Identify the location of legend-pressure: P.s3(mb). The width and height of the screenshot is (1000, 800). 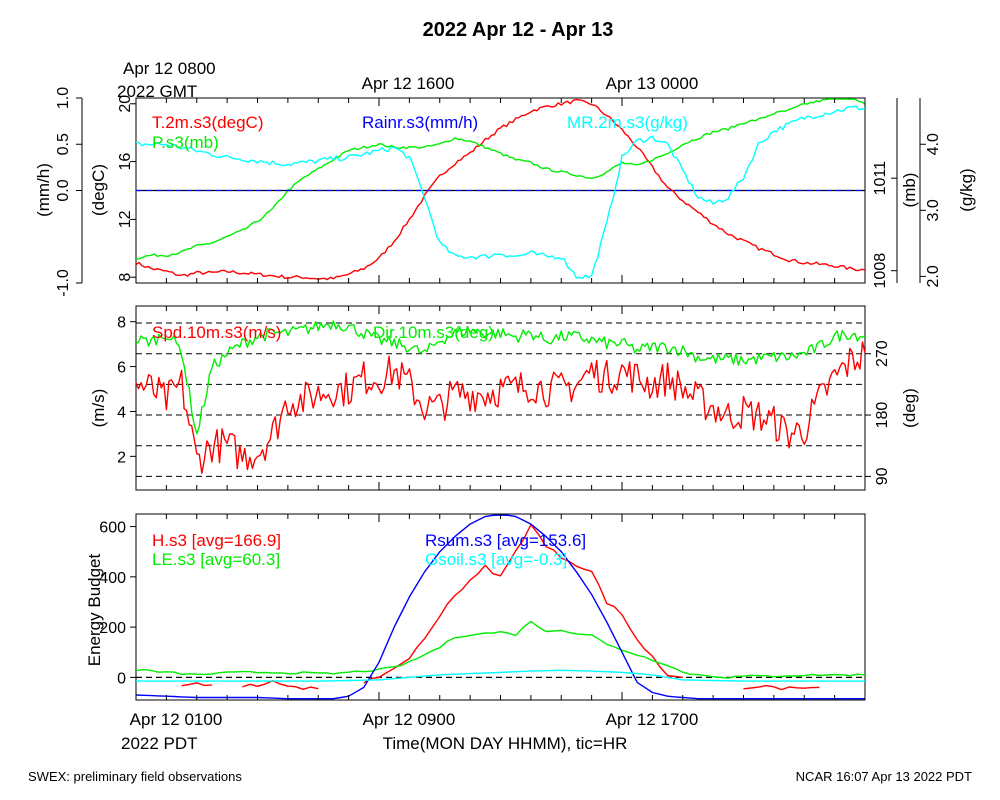
(185, 142).